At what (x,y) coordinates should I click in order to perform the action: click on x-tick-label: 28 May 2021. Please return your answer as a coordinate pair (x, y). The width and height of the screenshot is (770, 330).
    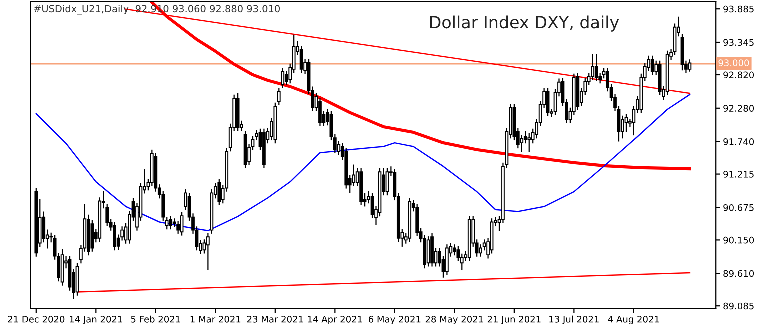
    Looking at the image, I should click on (455, 320).